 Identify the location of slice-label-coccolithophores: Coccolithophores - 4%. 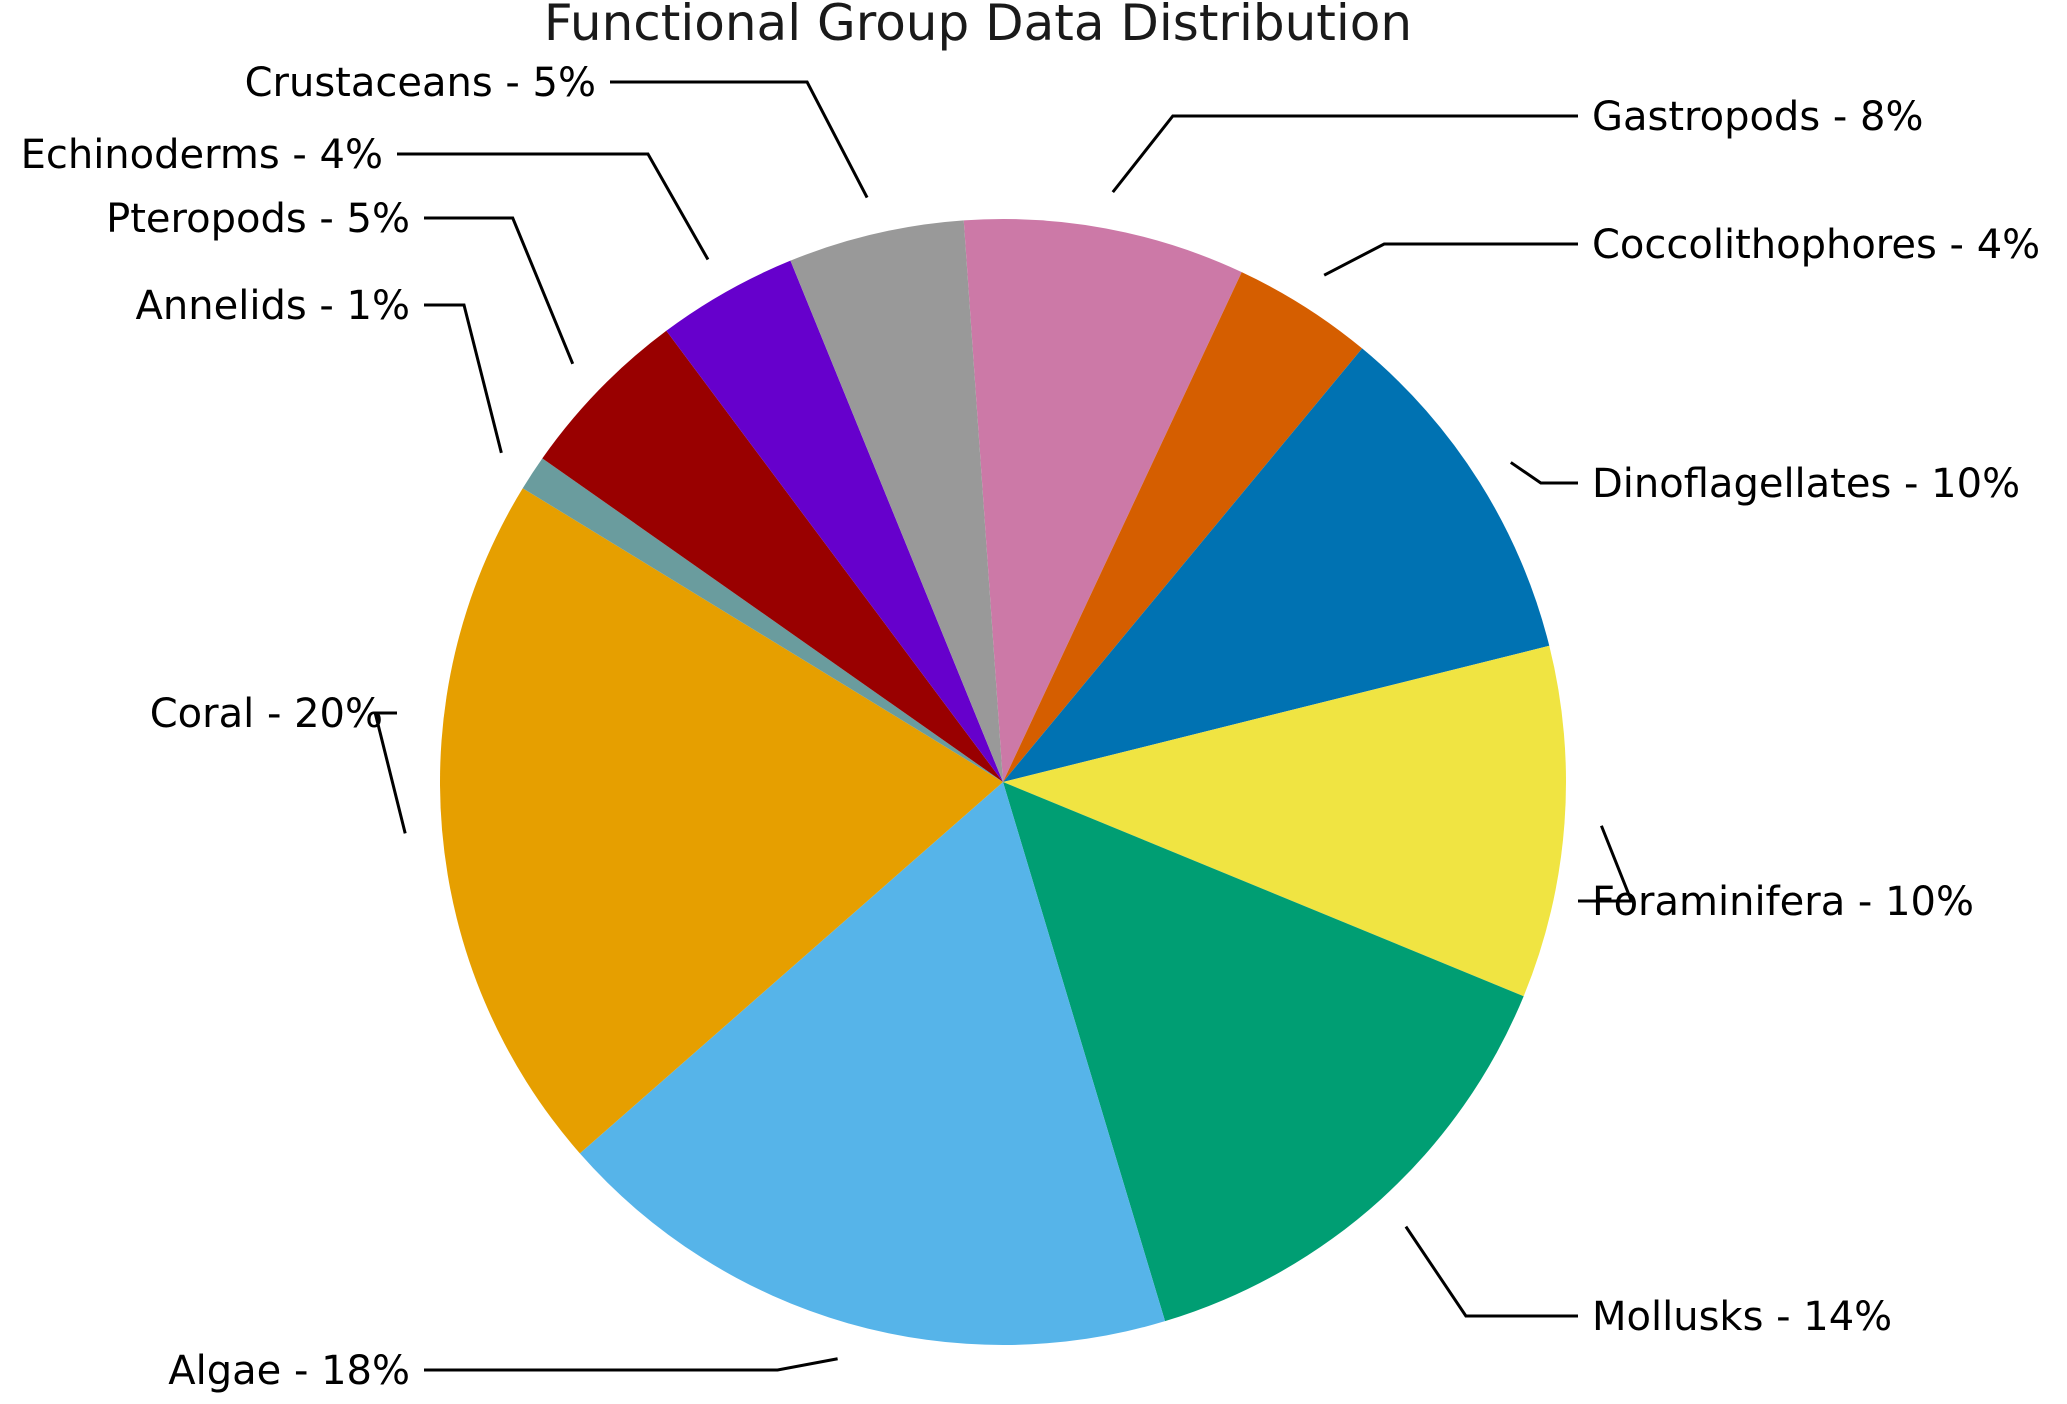
(1816, 245).